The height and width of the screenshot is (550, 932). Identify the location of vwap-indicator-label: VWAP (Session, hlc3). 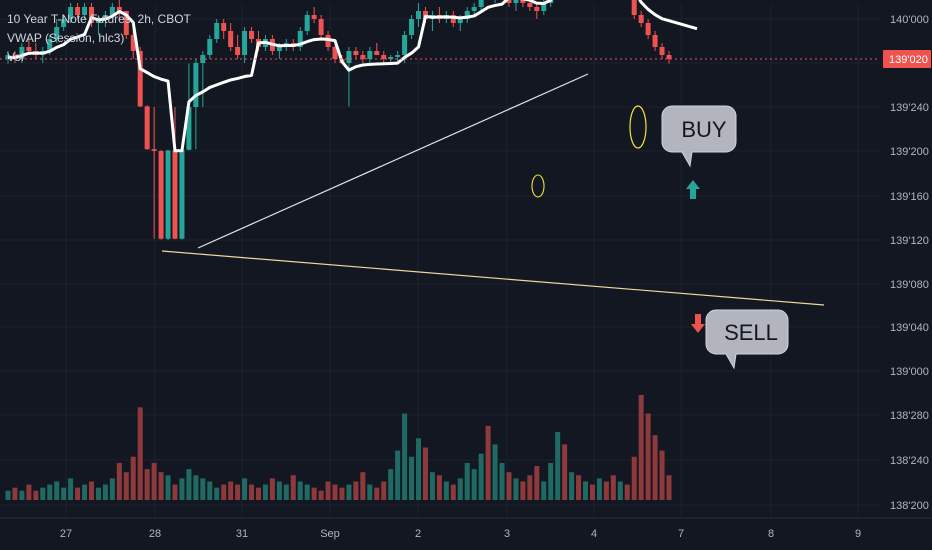
(66, 38).